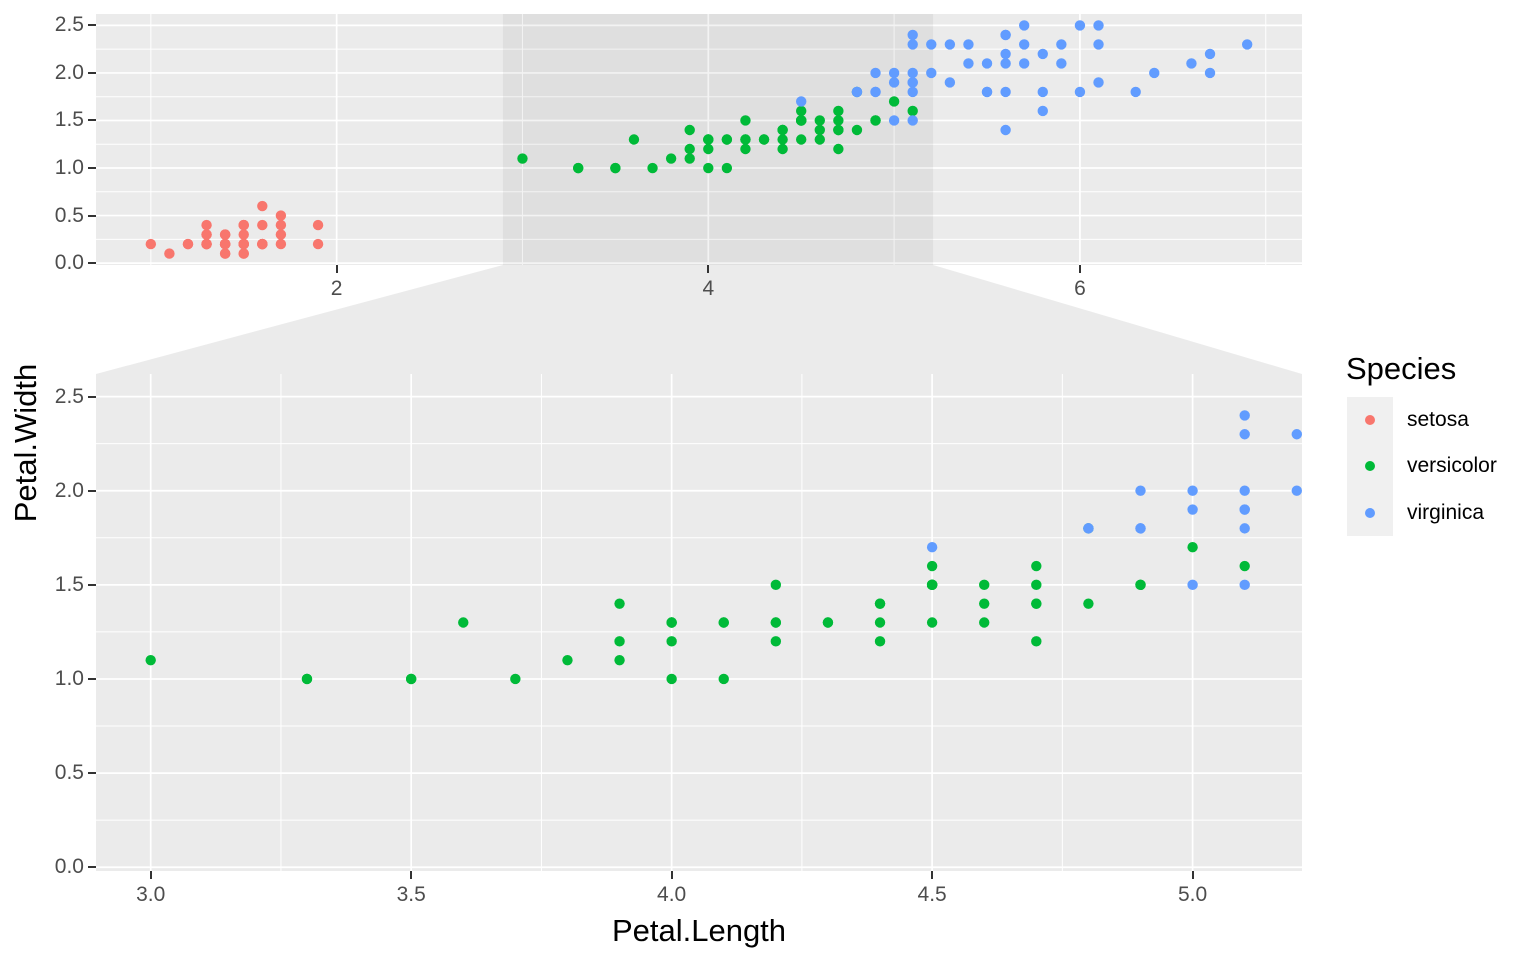 This screenshot has width=1536, height=960. What do you see at coordinates (1370, 512) in the screenshot?
I see `legend-swatch-virginica` at bounding box center [1370, 512].